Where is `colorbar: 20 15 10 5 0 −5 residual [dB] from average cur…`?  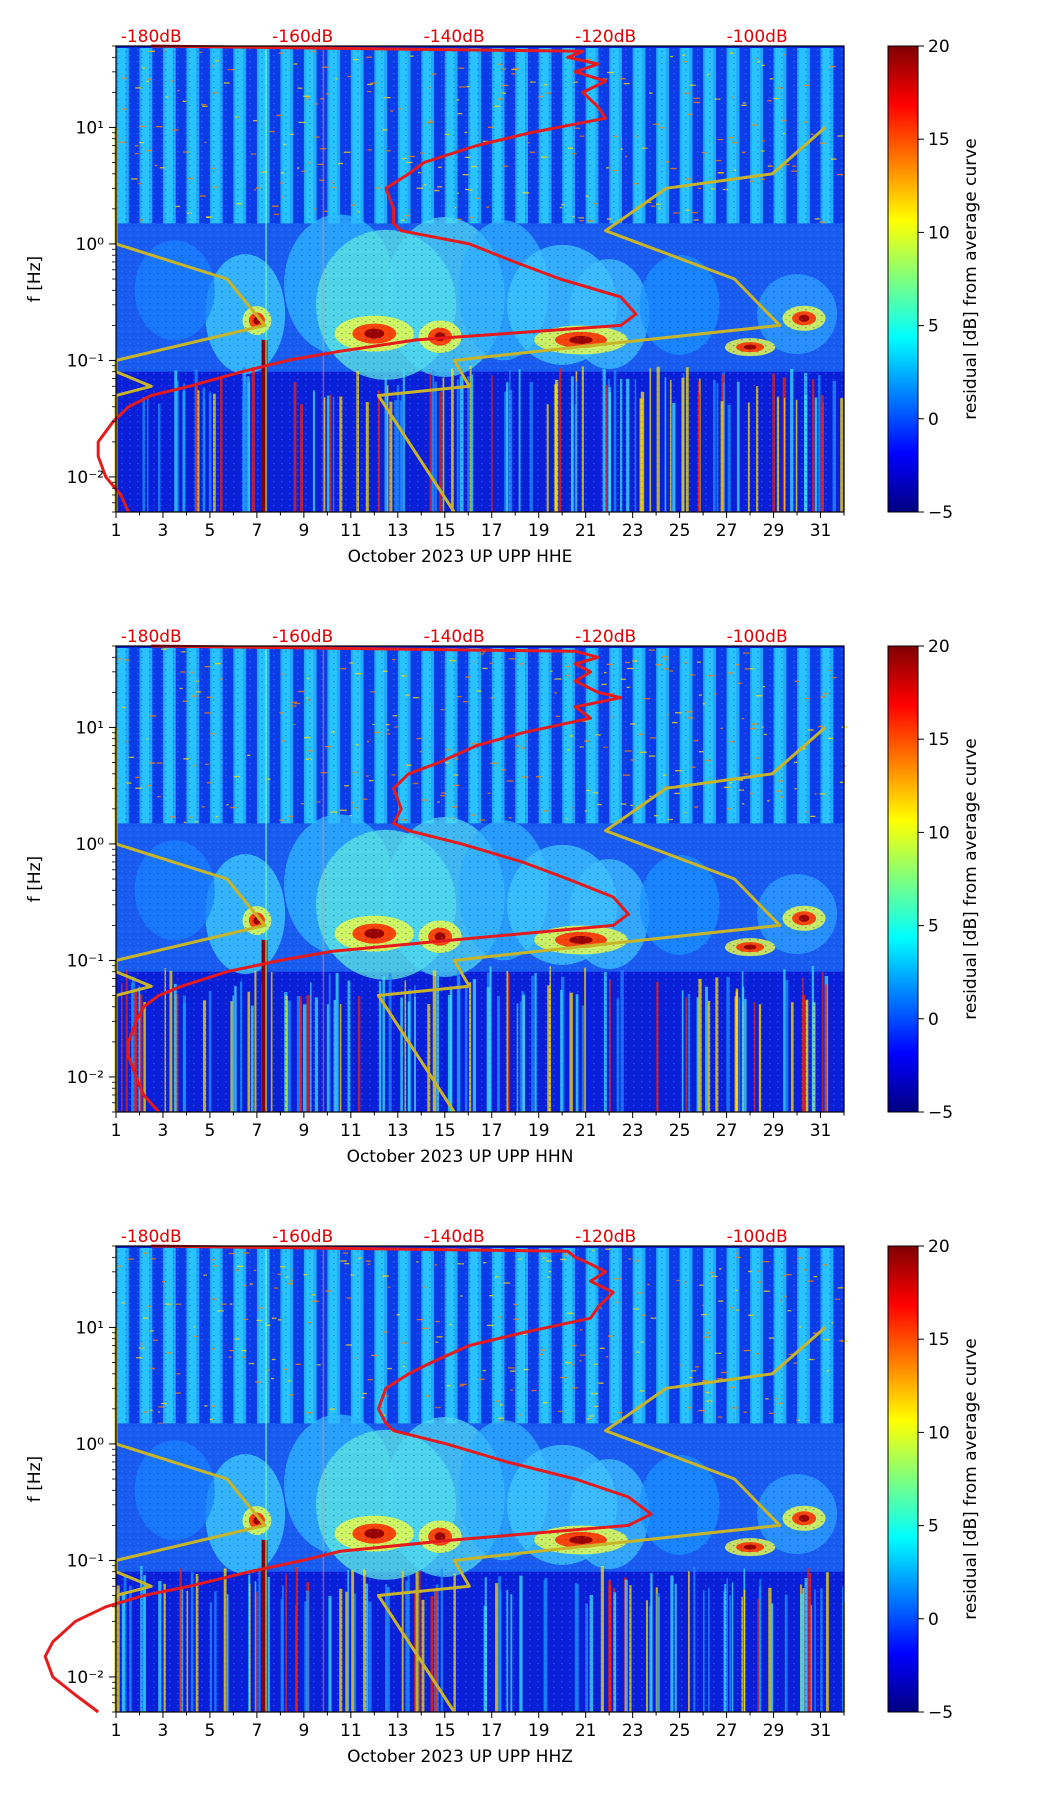
colorbar: 20 15 10 5 0 −5 residual [dB] from average cur… is located at coordinates (934, 880).